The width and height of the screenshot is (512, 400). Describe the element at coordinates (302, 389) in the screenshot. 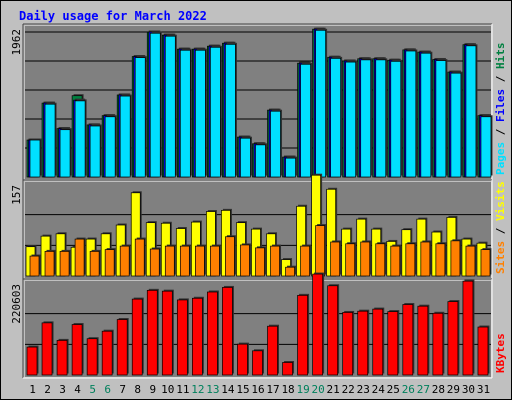

I see `x-tick-label: 19` at that location.